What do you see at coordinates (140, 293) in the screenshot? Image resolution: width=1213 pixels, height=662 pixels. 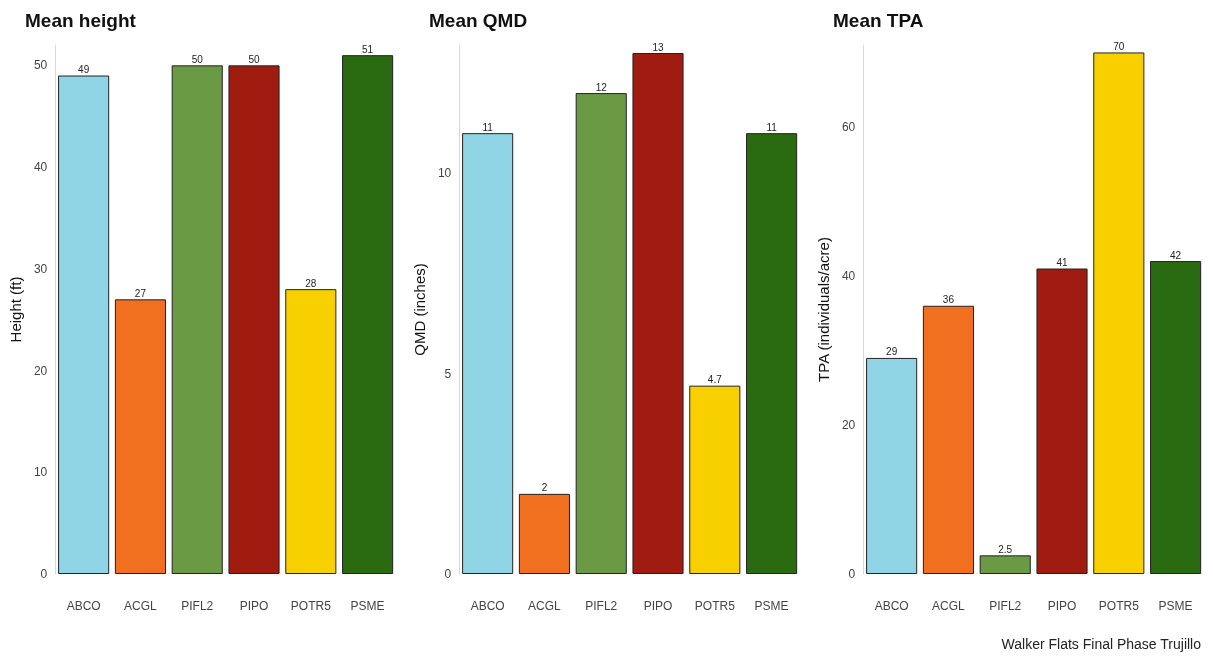 I see `data-label: 27` at bounding box center [140, 293].